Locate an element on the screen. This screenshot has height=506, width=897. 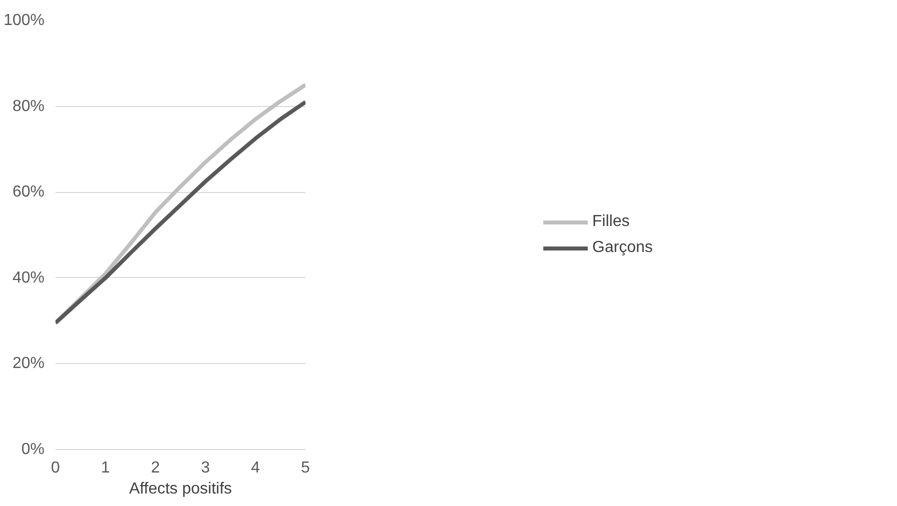
y-tick-label: 100% is located at coordinates (24, 20).